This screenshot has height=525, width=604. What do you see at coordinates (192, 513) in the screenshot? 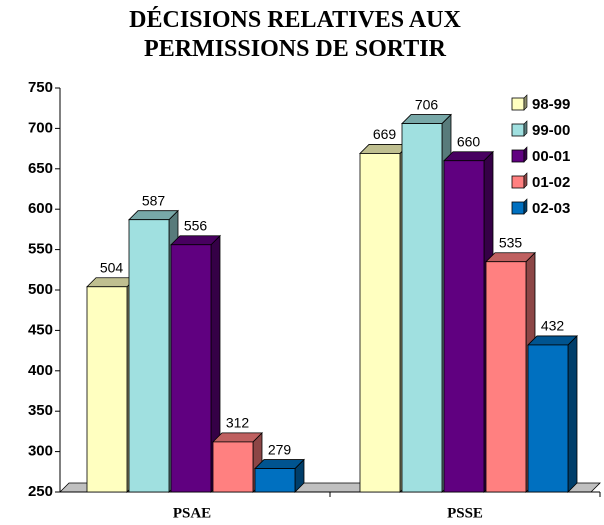
I see `x-tick-label: PSAE` at bounding box center [192, 513].